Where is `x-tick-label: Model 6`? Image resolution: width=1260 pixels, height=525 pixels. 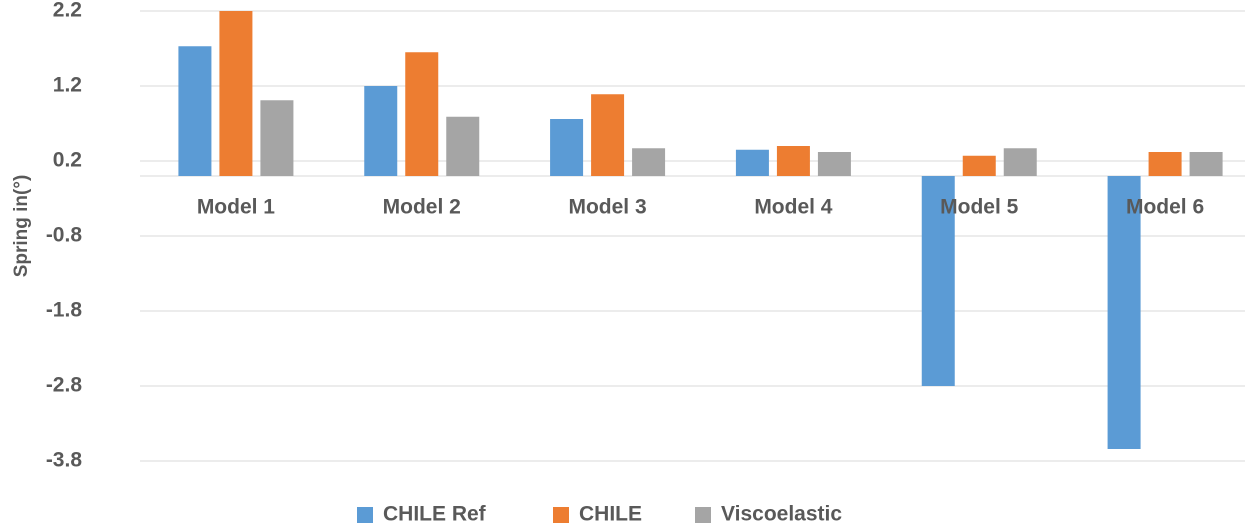
x-tick-label: Model 6 is located at coordinates (1165, 207).